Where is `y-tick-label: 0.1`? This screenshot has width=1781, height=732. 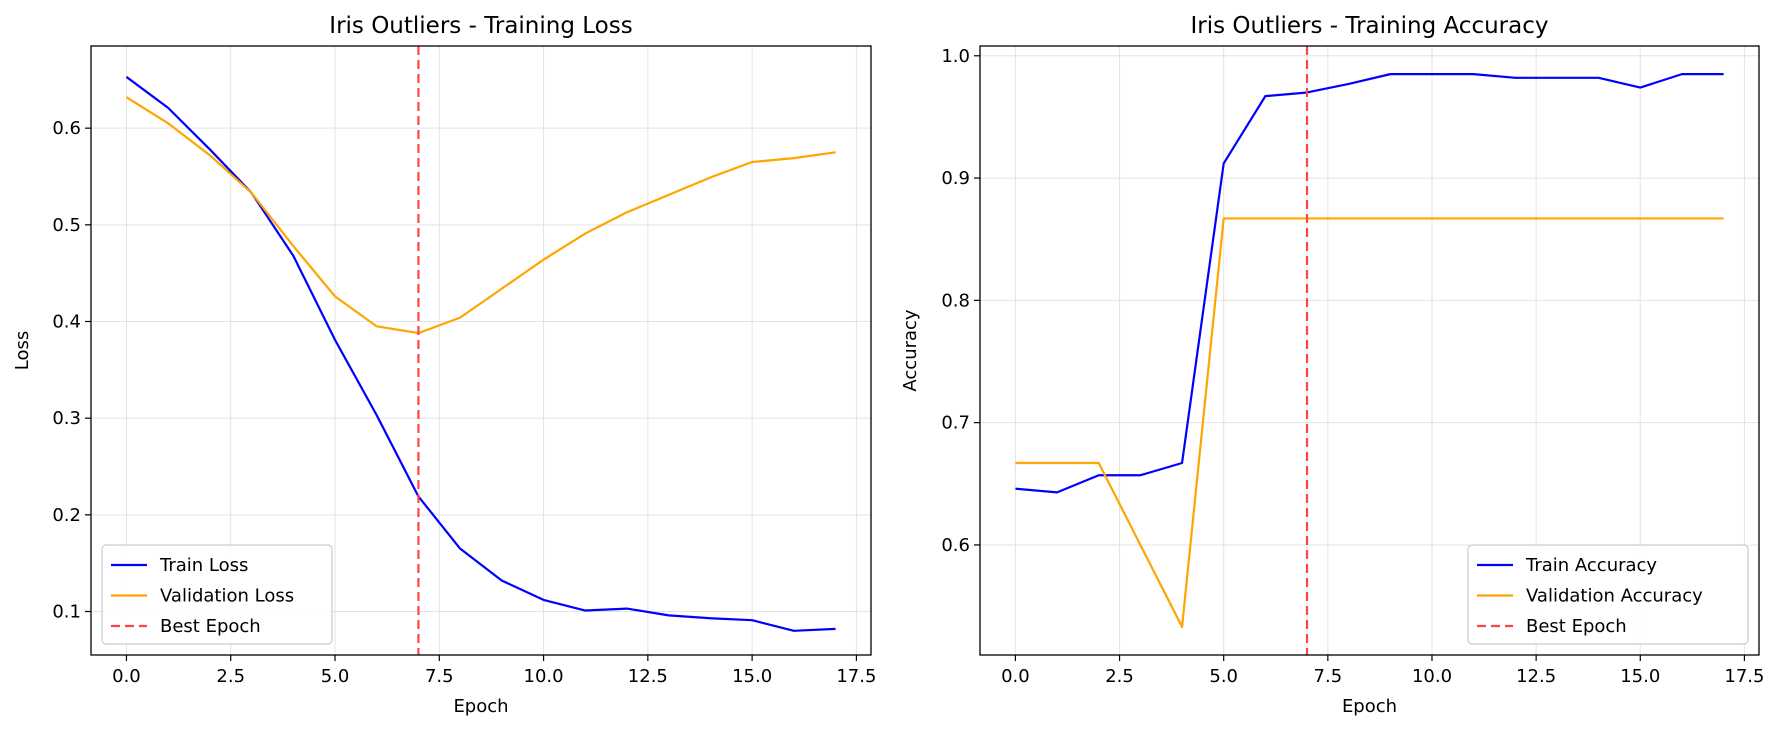
y-tick-label: 0.1 is located at coordinates (66, 612).